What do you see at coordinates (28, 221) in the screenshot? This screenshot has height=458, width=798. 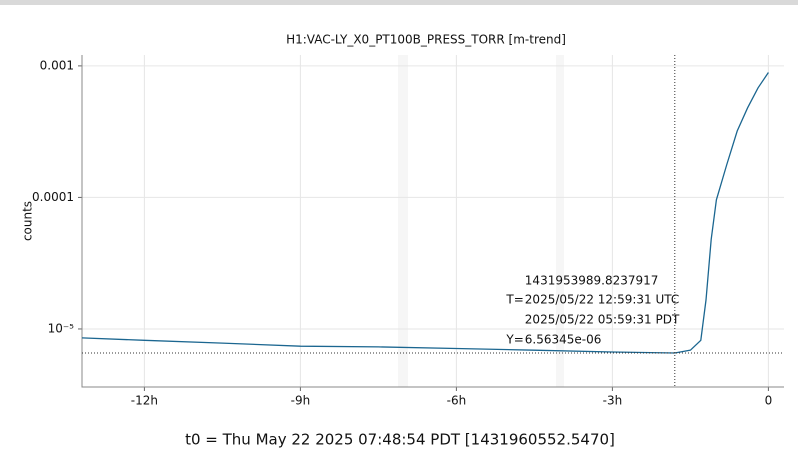 I see `y-axis-label: counts` at bounding box center [28, 221].